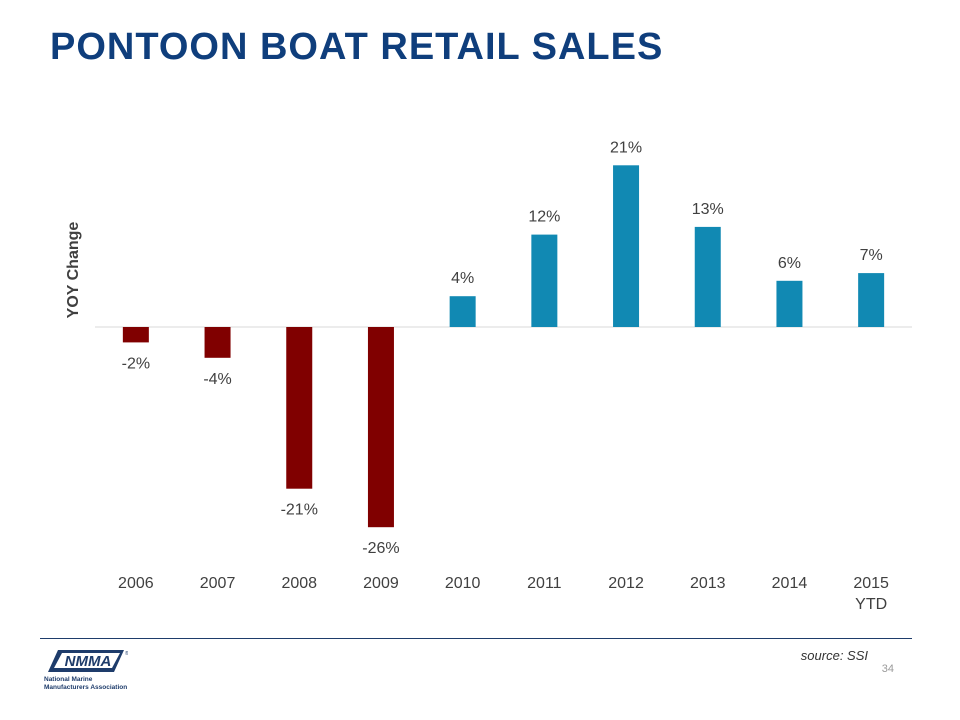 The height and width of the screenshot is (720, 960). What do you see at coordinates (217, 379) in the screenshot?
I see `data-label: -4%` at bounding box center [217, 379].